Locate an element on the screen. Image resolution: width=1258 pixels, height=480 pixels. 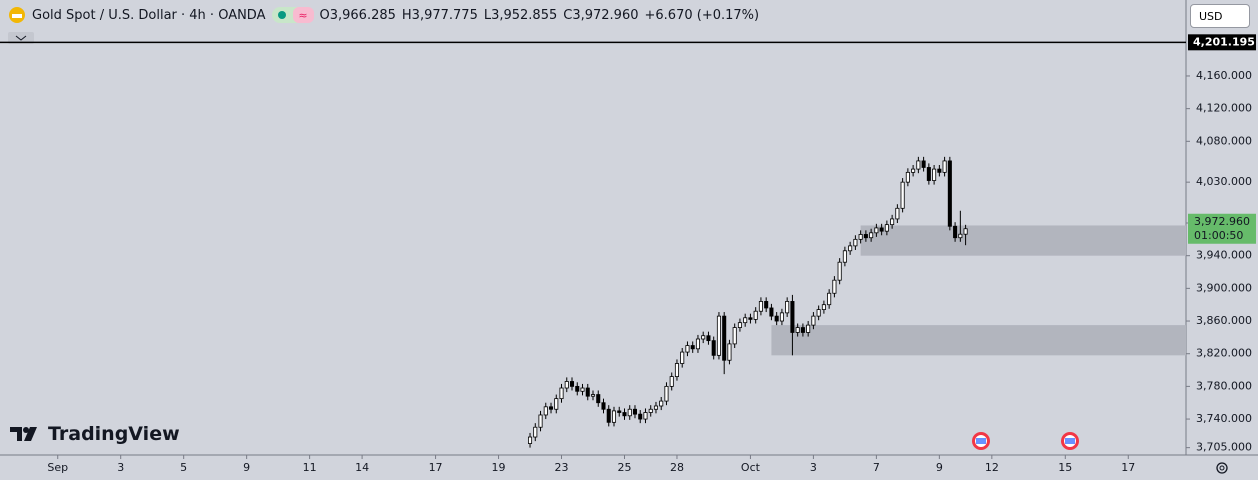
brand-name: TradingView is located at coordinates (114, 434).